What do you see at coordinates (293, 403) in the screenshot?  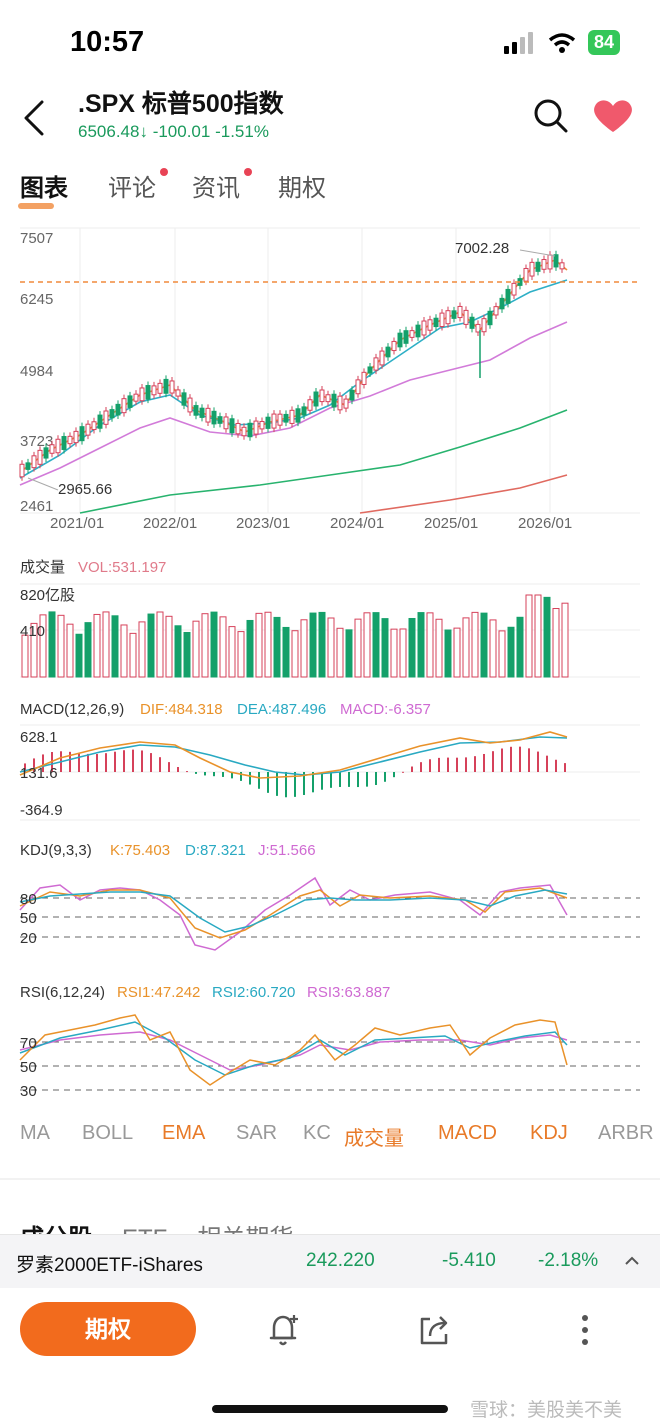 I see `ema-short-line` at bounding box center [293, 403].